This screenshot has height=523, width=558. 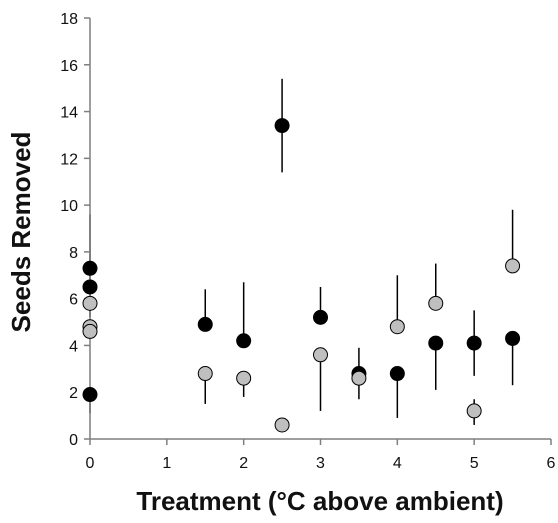 I want to click on y-tick-label: 2, so click(x=73, y=393).